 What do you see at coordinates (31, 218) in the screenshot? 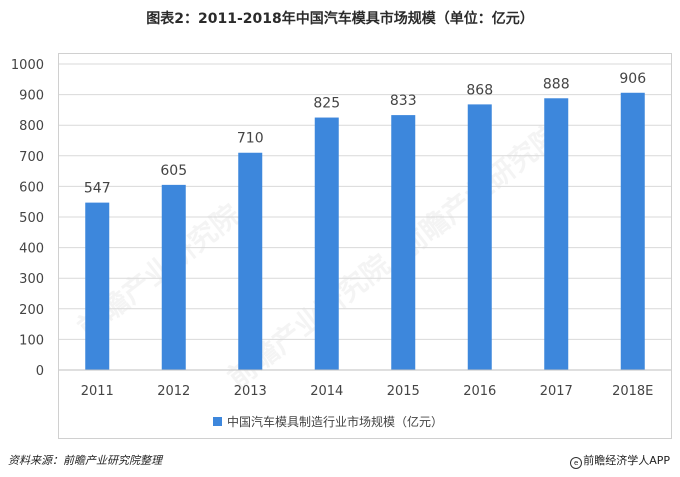
I see `y-tick-label: 500` at bounding box center [31, 218].